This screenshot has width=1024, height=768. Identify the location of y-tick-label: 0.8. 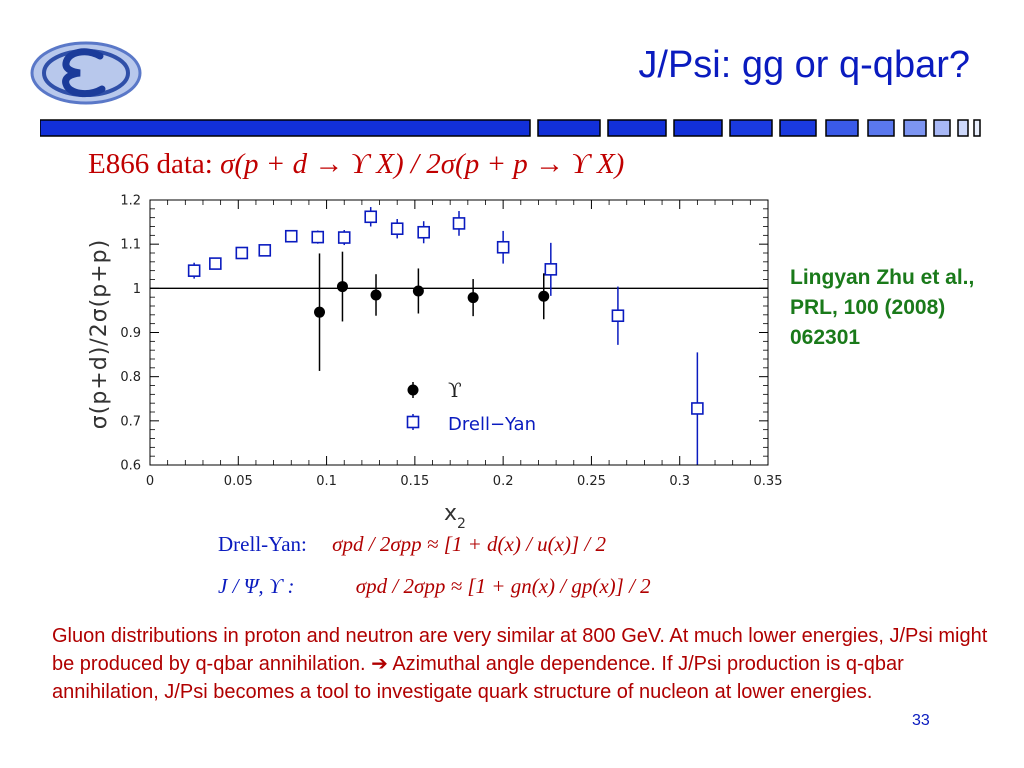
(130, 377).